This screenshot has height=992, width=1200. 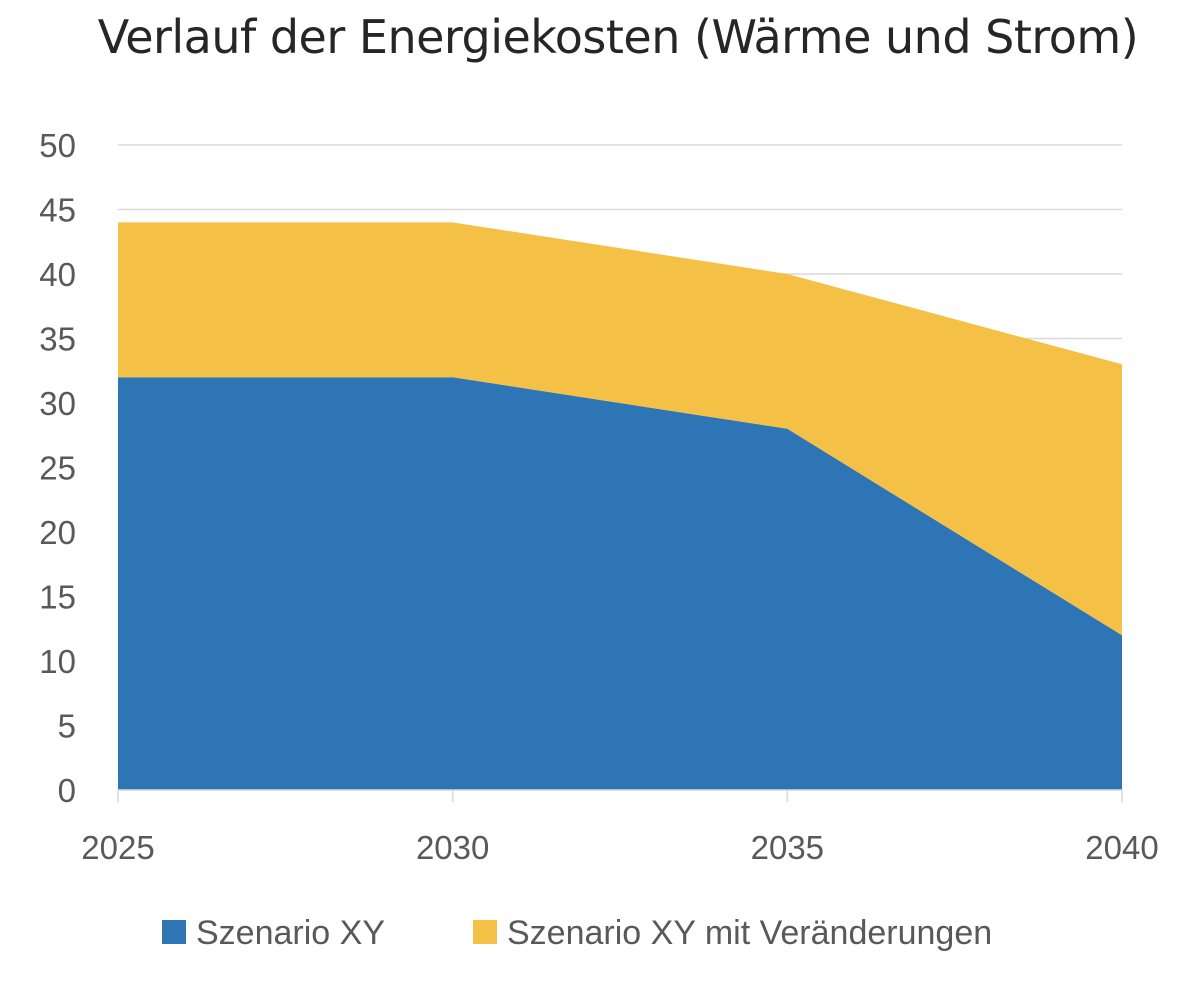 I want to click on x-tick-label: 2035, so click(x=787, y=847).